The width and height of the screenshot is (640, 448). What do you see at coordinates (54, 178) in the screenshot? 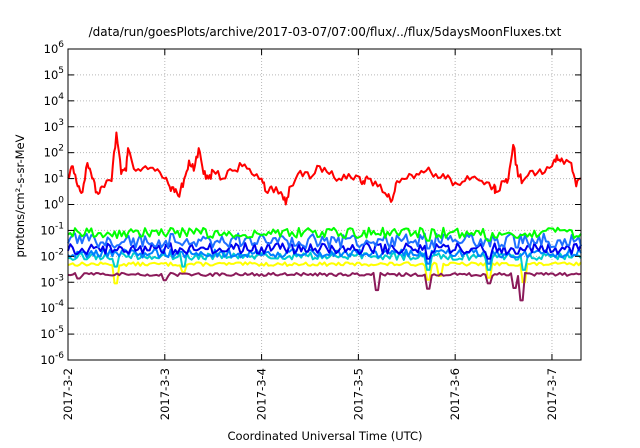
I see `y-tick-label: 10¹` at bounding box center [54, 178].